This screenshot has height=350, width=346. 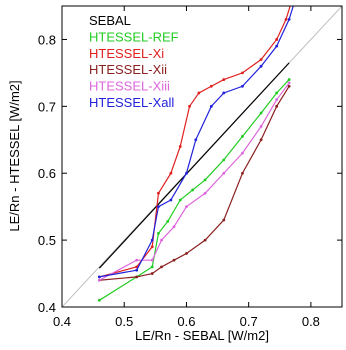 I want to click on y-tick-label: 0.4, so click(x=47, y=307).